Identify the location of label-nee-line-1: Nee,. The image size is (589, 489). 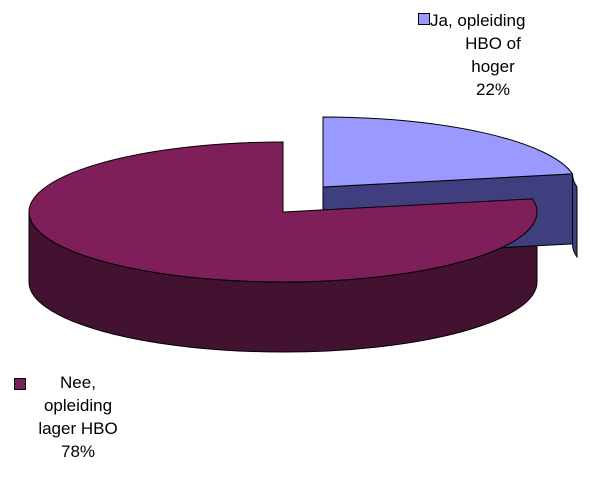
(78, 382).